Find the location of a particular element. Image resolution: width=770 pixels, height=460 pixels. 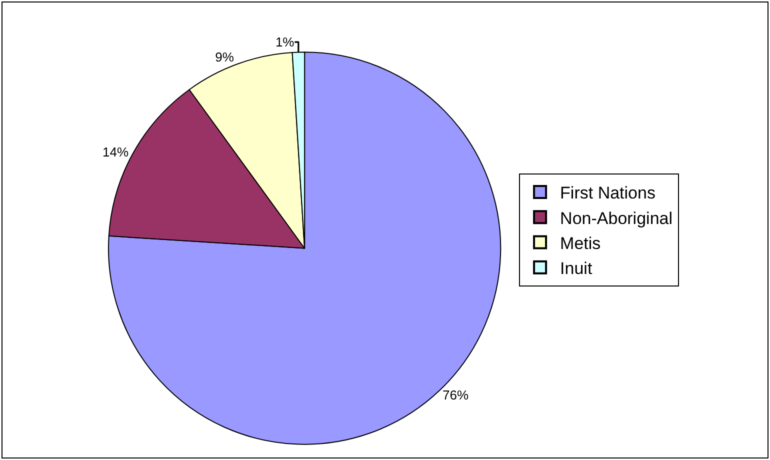

legend-label: Non-Aboriginal is located at coordinates (616, 218).